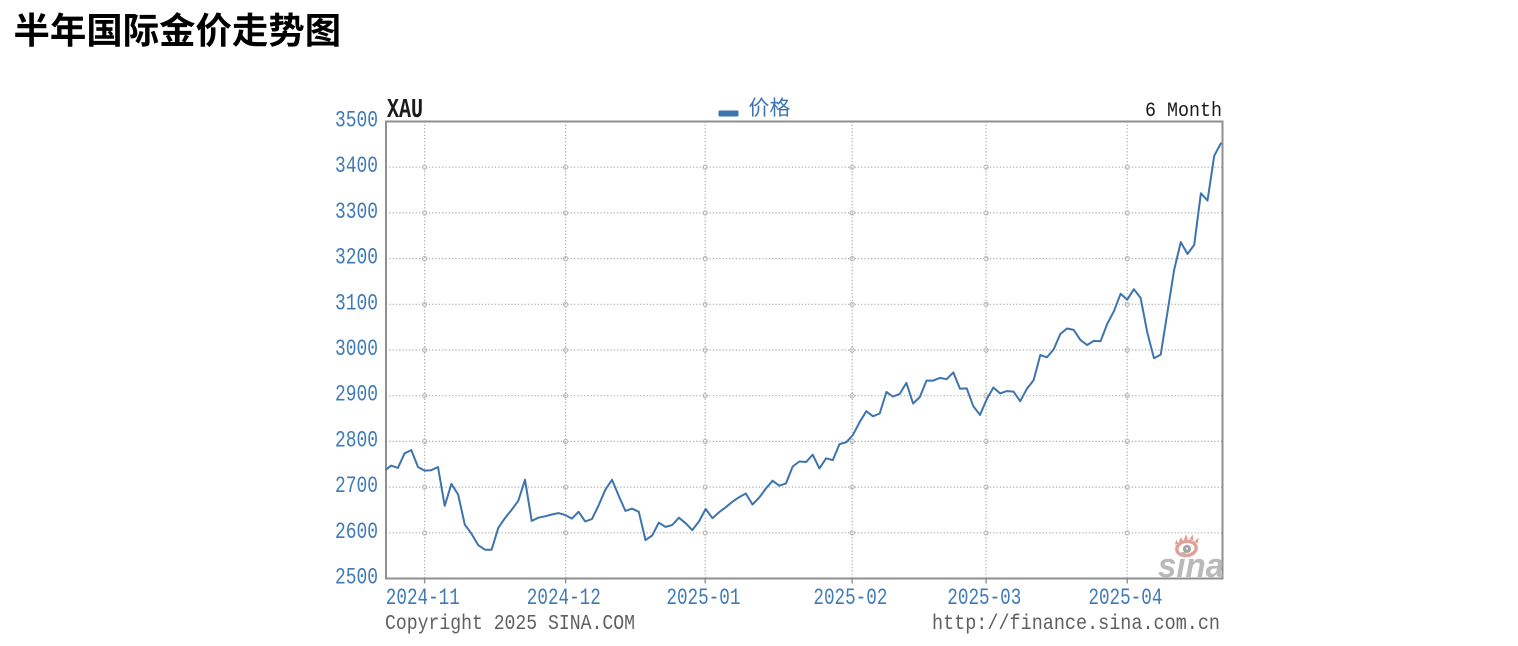 The width and height of the screenshot is (1518, 646). I want to click on svg-text: sina, so click(1191, 566).